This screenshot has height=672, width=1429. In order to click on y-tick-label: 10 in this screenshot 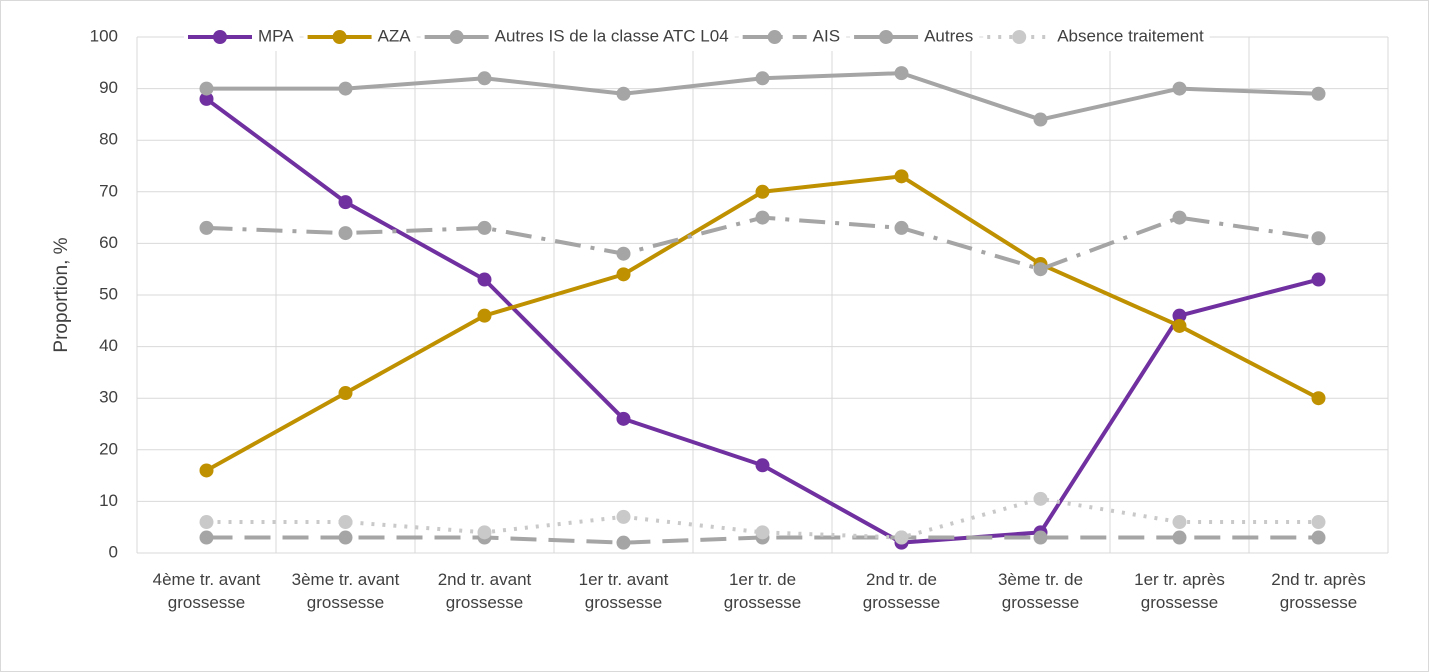, I will do `click(108, 500)`.